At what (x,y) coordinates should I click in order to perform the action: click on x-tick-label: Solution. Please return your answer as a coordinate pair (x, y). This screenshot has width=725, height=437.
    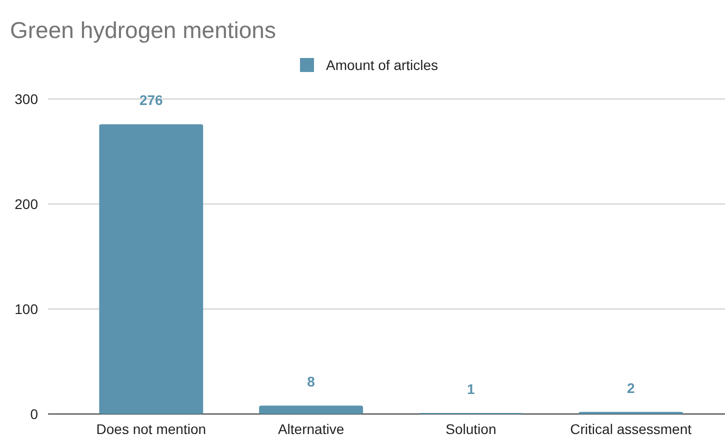
    Looking at the image, I should click on (471, 429).